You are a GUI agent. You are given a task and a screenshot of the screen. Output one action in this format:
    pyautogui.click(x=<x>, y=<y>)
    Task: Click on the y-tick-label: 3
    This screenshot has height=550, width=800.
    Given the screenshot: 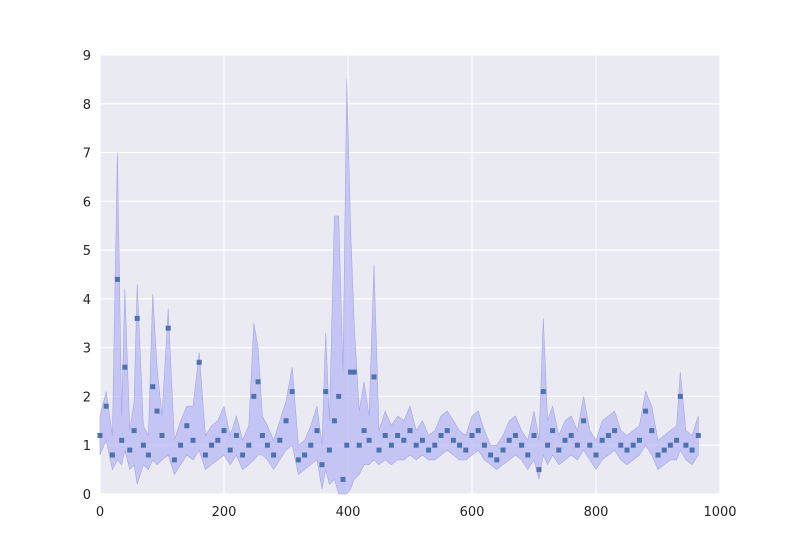 What is the action you would take?
    pyautogui.click(x=87, y=349)
    